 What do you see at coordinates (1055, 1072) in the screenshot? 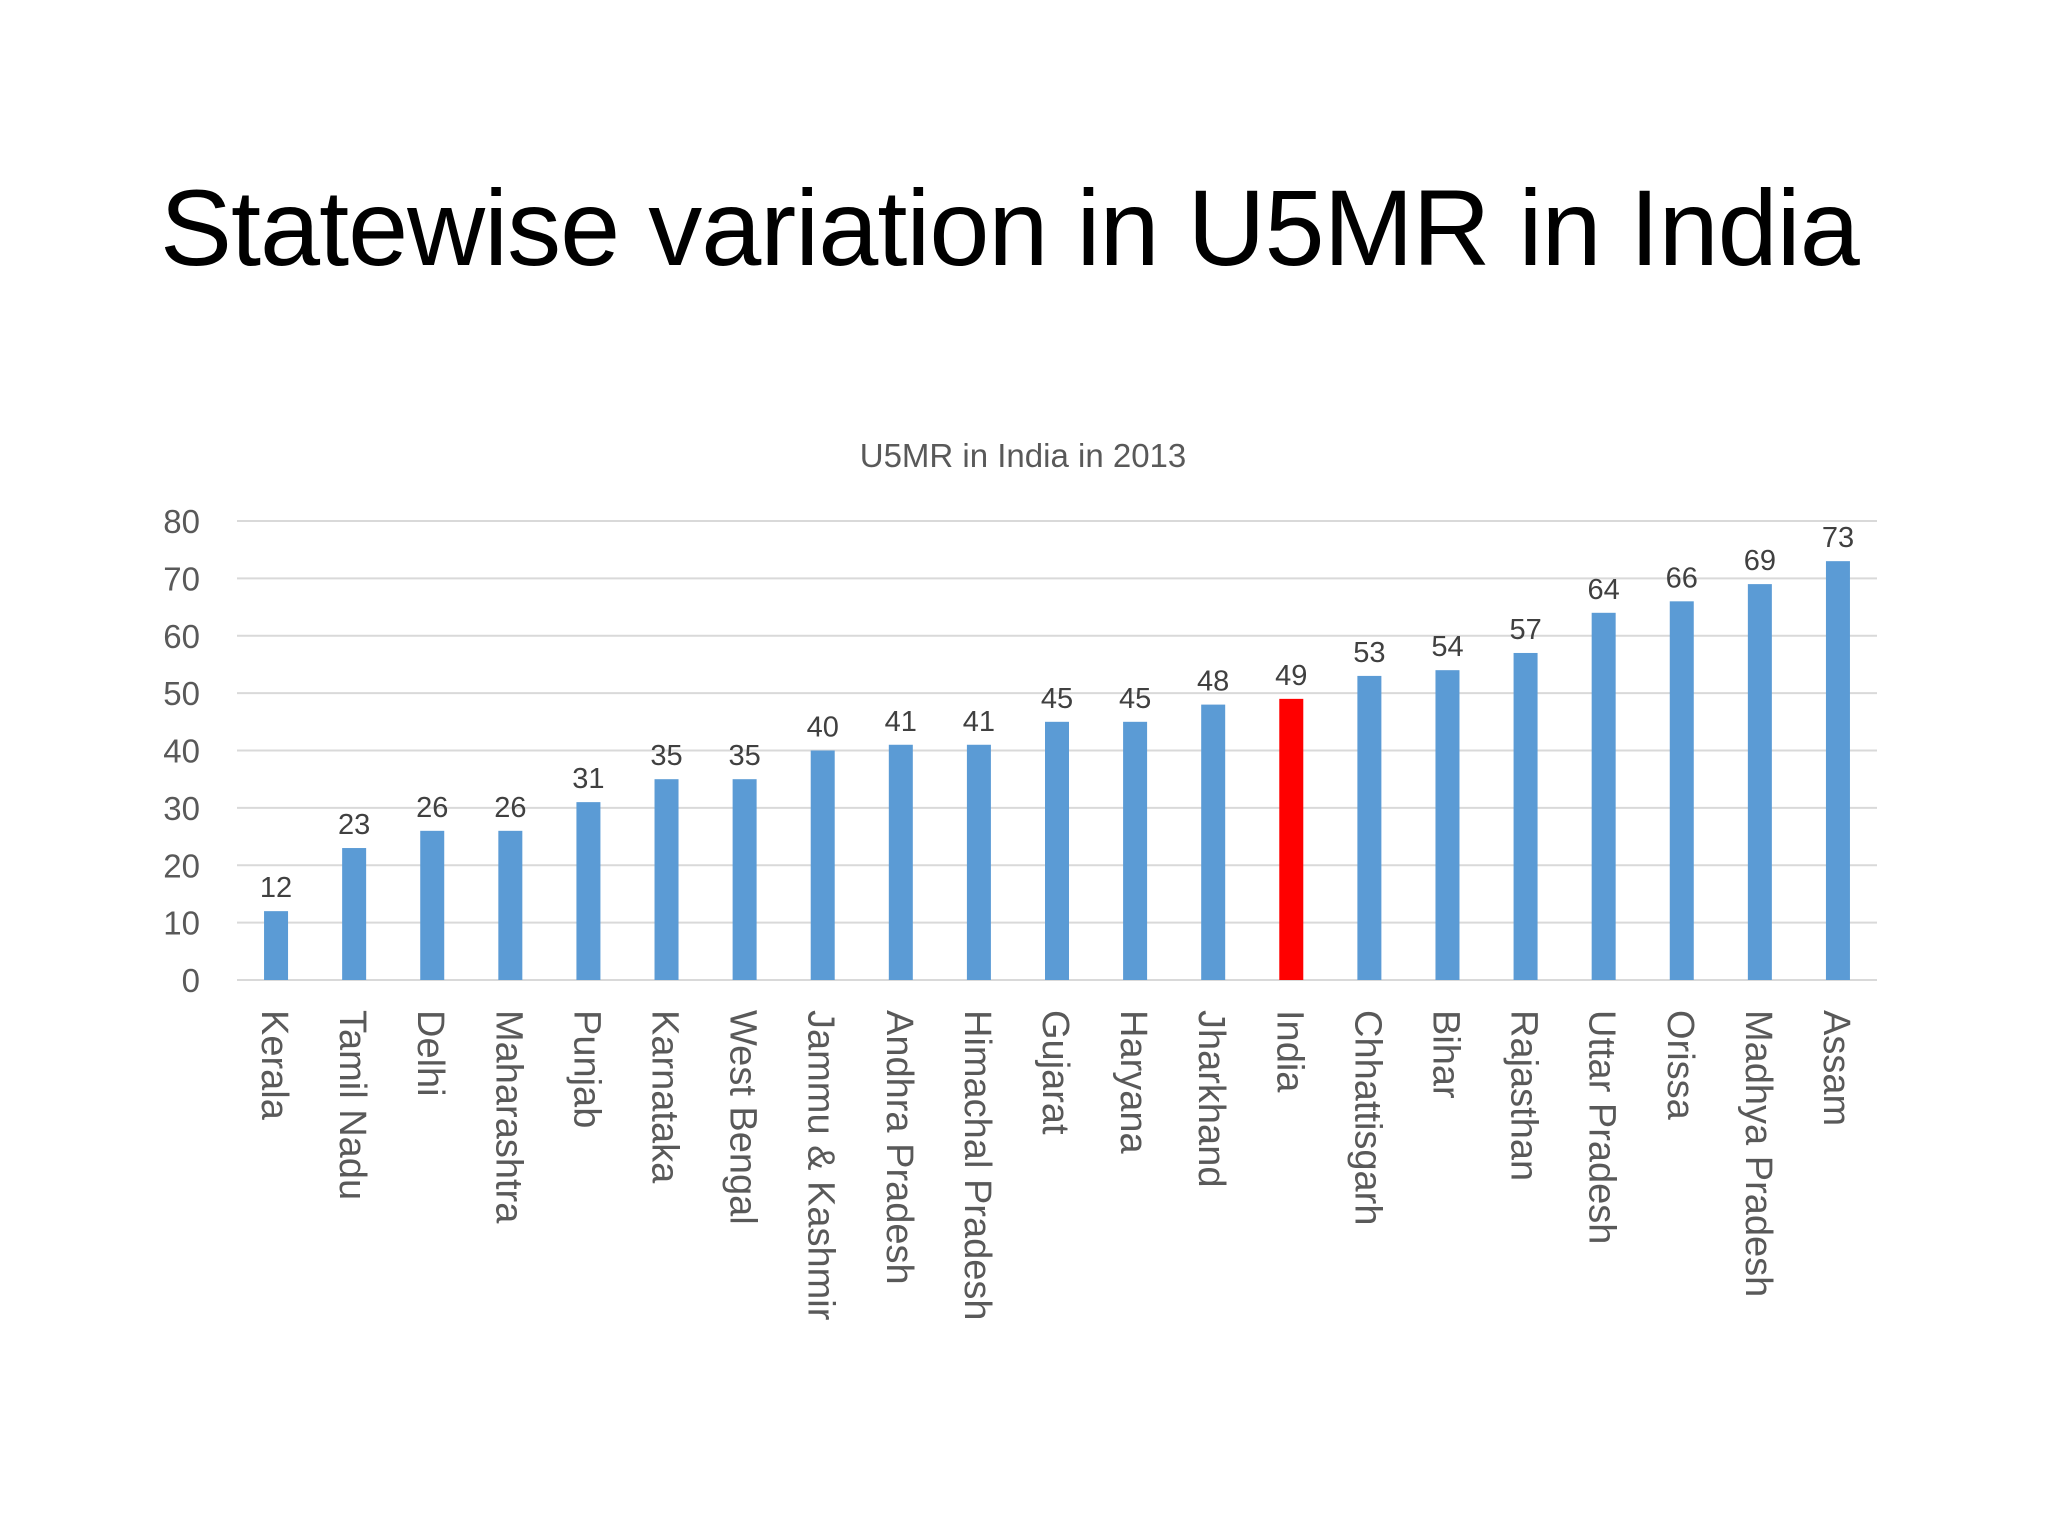
I see `x-tick-label: Gujarat` at bounding box center [1055, 1072].